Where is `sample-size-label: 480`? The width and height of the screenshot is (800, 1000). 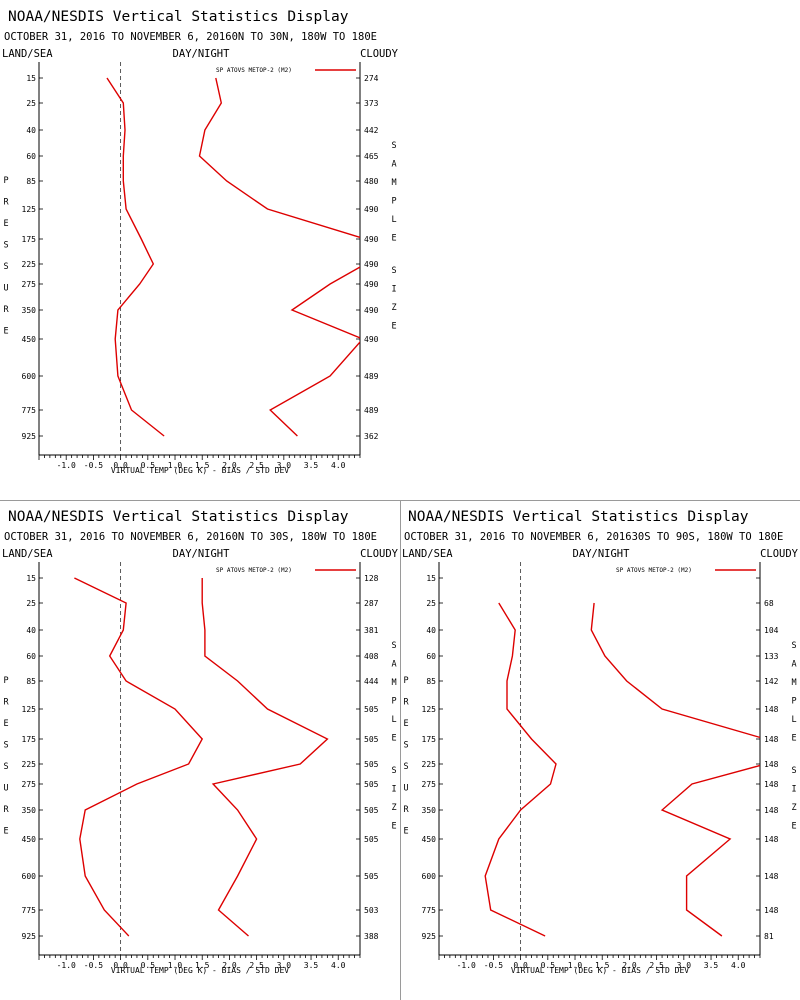
sample-size-label: 480 is located at coordinates (371, 181).